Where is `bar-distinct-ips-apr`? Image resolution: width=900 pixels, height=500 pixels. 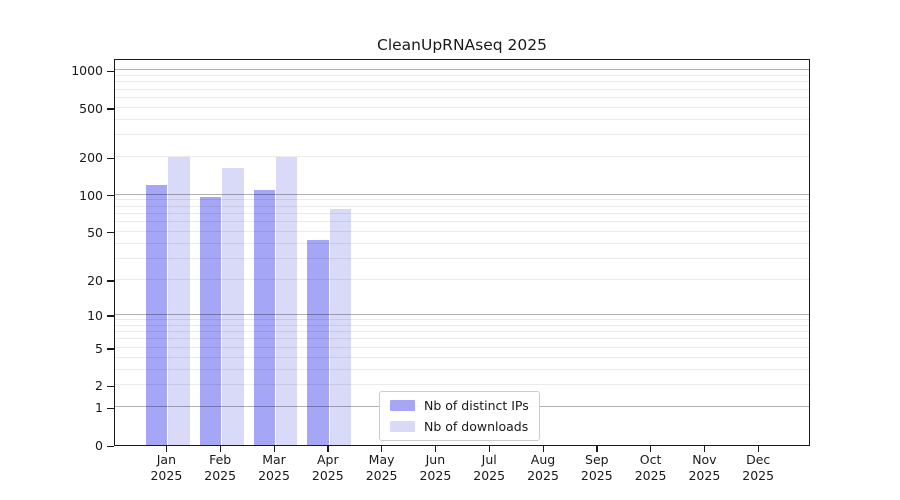
bar-distinct-ips-apr is located at coordinates (318, 342).